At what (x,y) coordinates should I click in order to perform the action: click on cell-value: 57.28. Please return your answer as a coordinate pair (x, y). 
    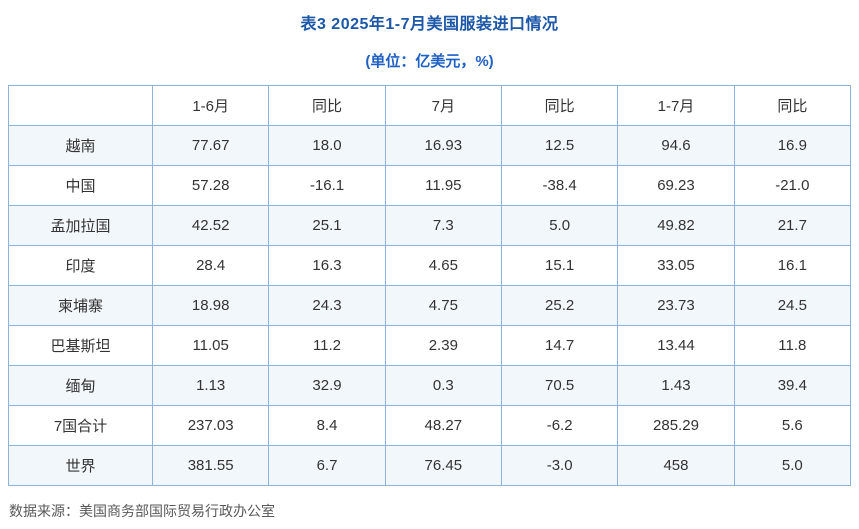
    Looking at the image, I should click on (210, 185).